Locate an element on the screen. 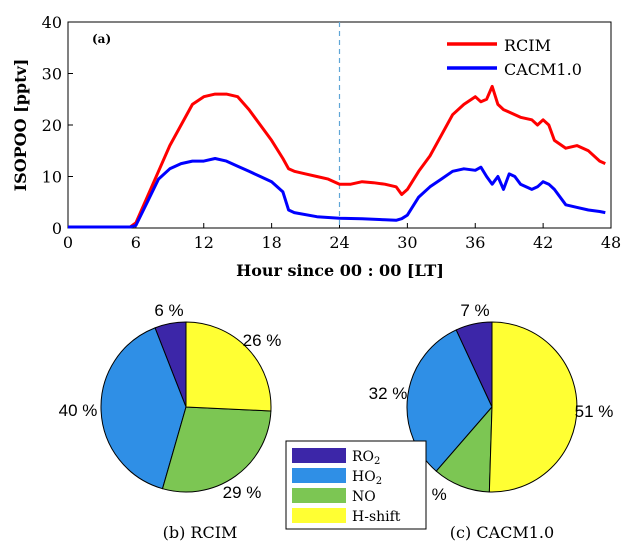 This screenshot has height=547, width=621. legend-label-cacm: CACM1.0 is located at coordinates (543, 69).